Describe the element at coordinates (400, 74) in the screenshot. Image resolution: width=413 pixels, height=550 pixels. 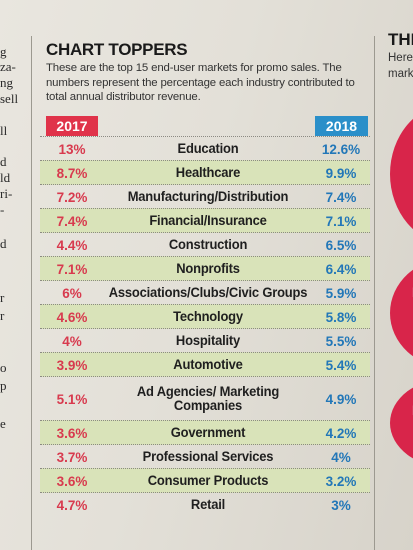
I see `right-text: mark` at that location.